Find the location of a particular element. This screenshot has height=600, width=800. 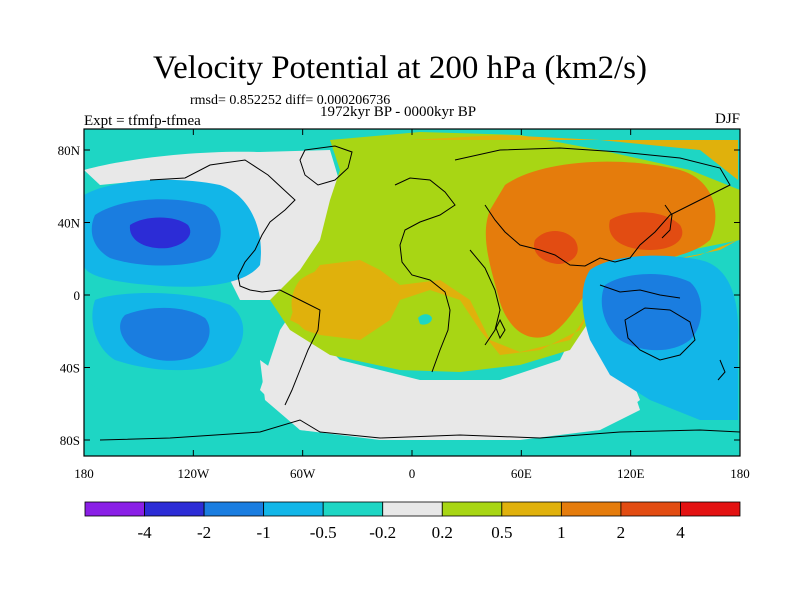

experiment-label: Expt = tfmfp-tfmea is located at coordinates (142, 121).